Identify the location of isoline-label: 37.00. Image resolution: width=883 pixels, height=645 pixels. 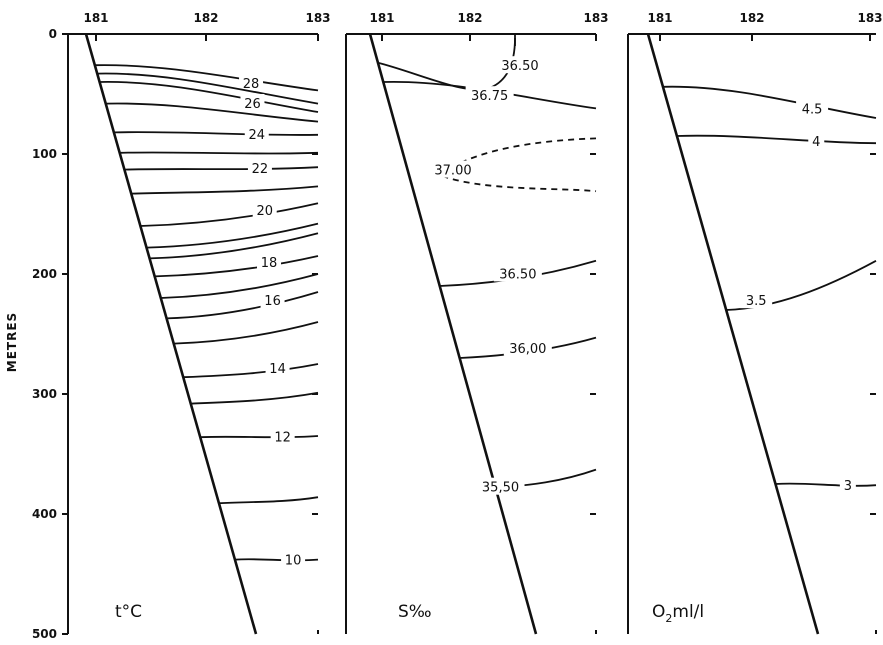
(452, 171).